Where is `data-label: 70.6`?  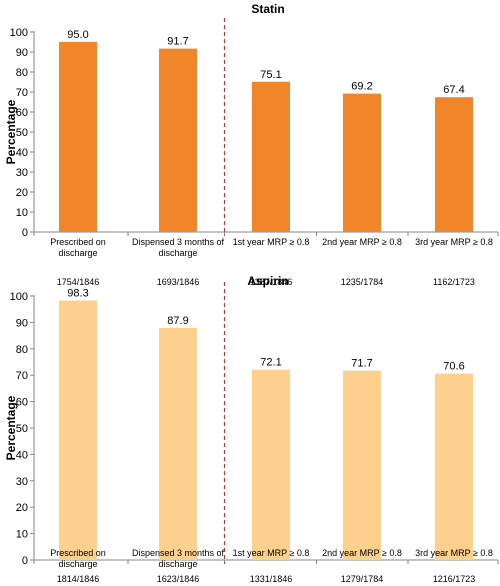 data-label: 70.6 is located at coordinates (453, 367).